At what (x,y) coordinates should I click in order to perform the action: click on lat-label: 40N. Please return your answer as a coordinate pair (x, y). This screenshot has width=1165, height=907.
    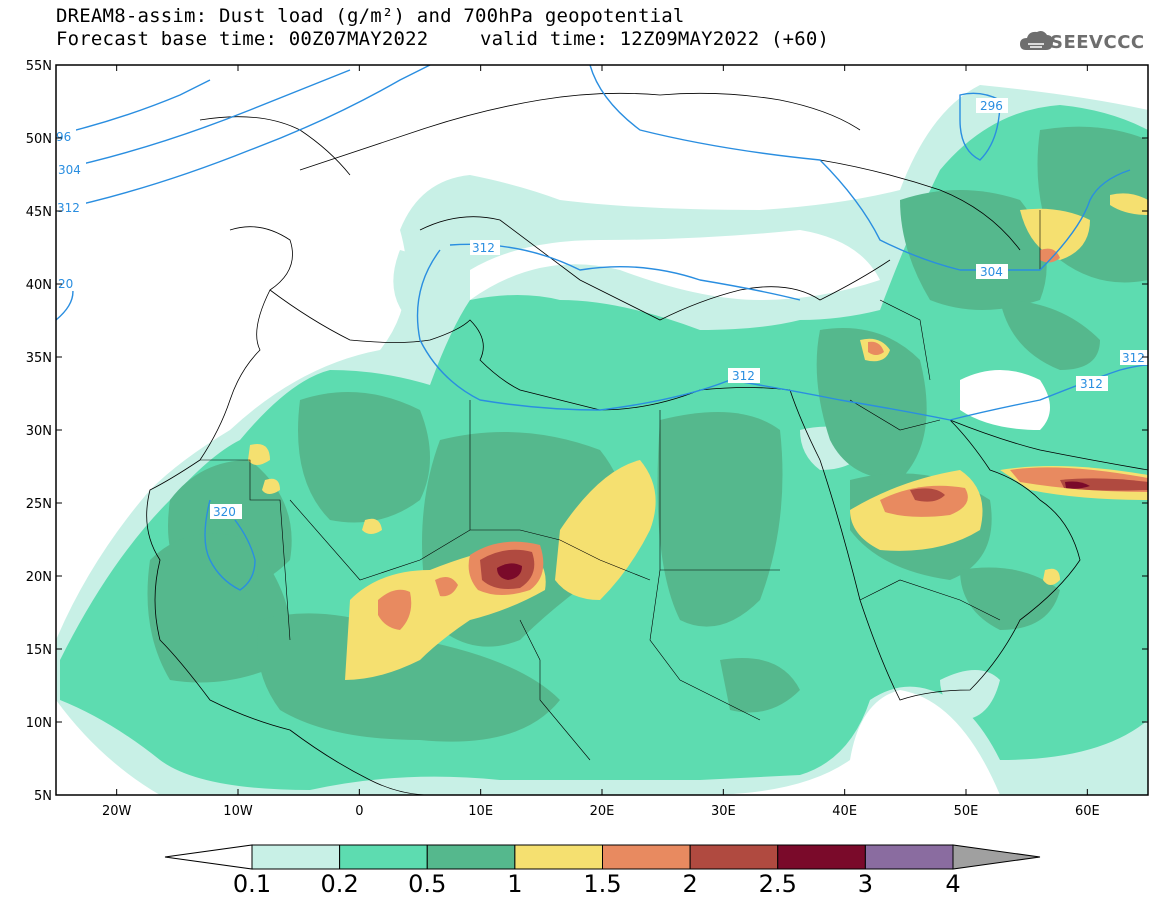
    Looking at the image, I should click on (39, 285).